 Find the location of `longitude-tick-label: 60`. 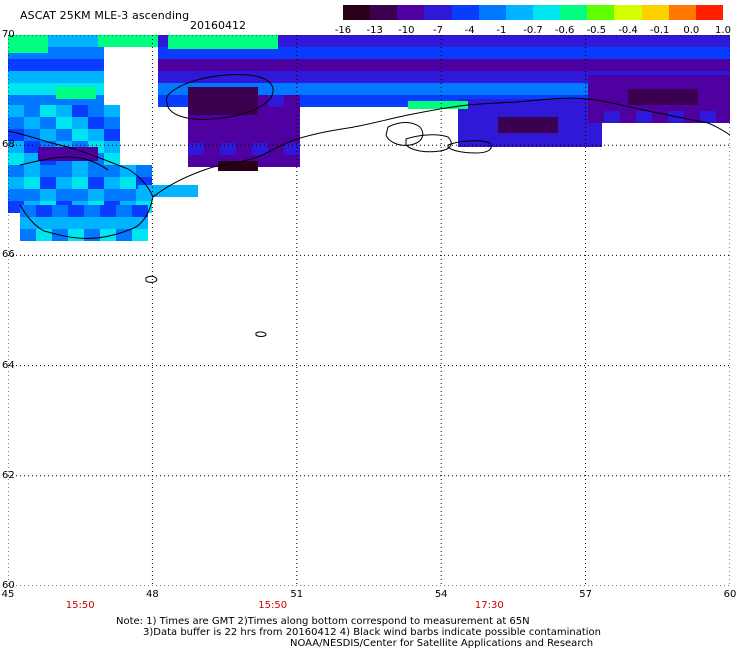

longitude-tick-label: 60 is located at coordinates (730, 594).